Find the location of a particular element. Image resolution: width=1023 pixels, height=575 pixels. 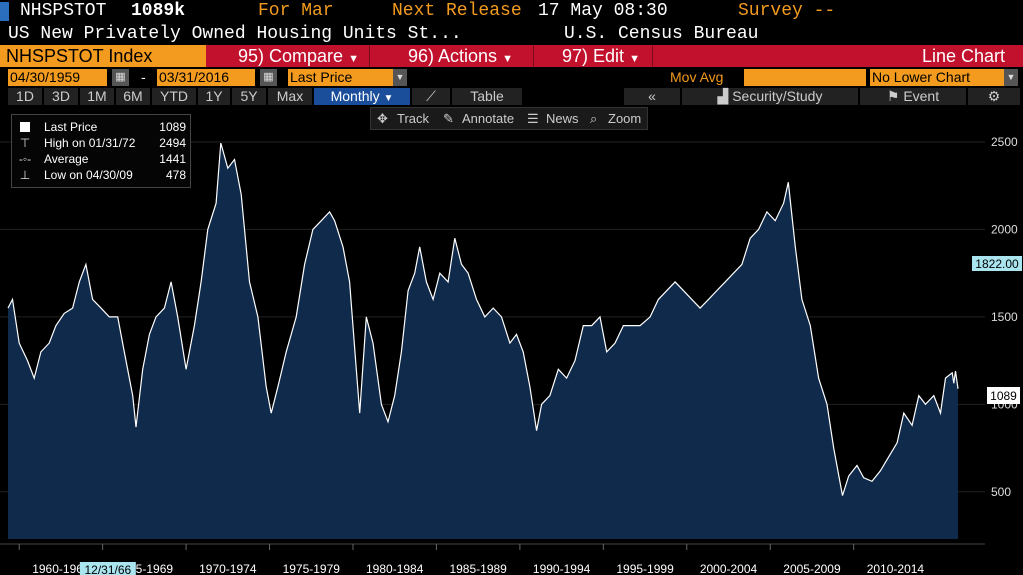

legend-high: ⊤ High on 01/31/72 2494 is located at coordinates (102, 143).